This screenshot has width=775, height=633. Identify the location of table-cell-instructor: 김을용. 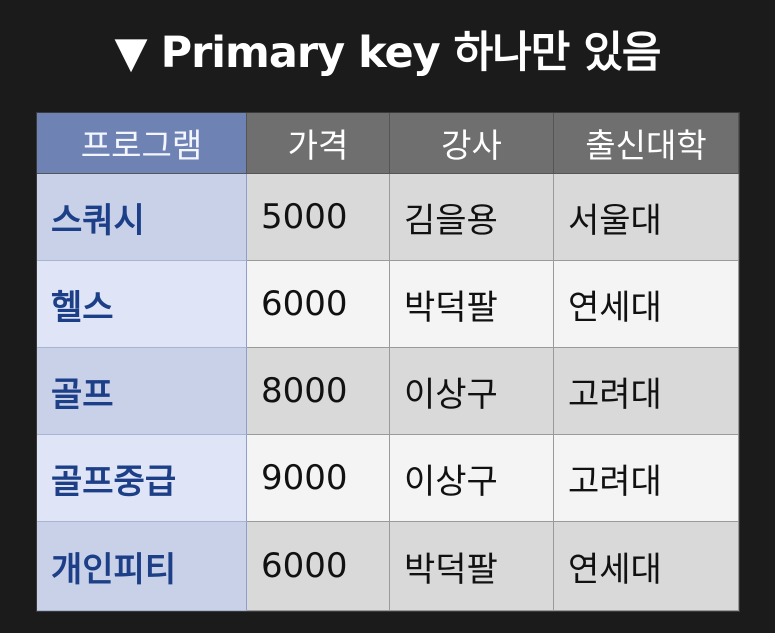
(472, 217).